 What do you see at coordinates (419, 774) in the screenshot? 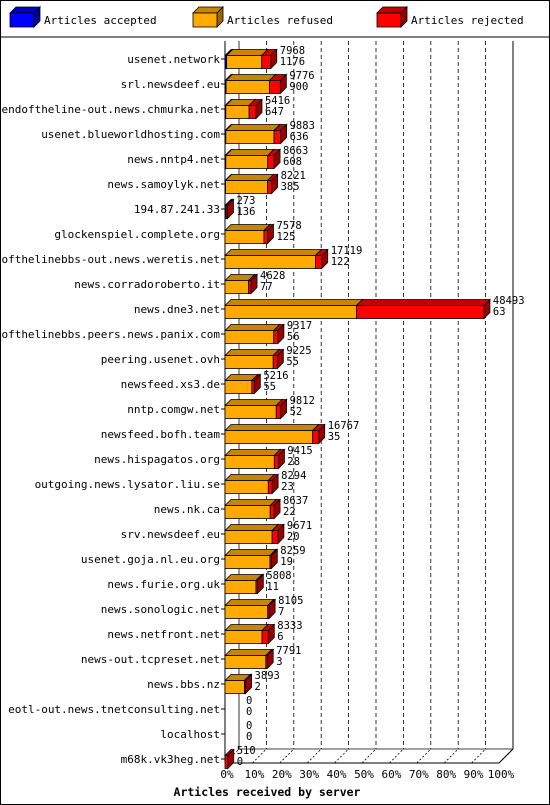
I see `x-tick-label: 70%` at bounding box center [419, 774].